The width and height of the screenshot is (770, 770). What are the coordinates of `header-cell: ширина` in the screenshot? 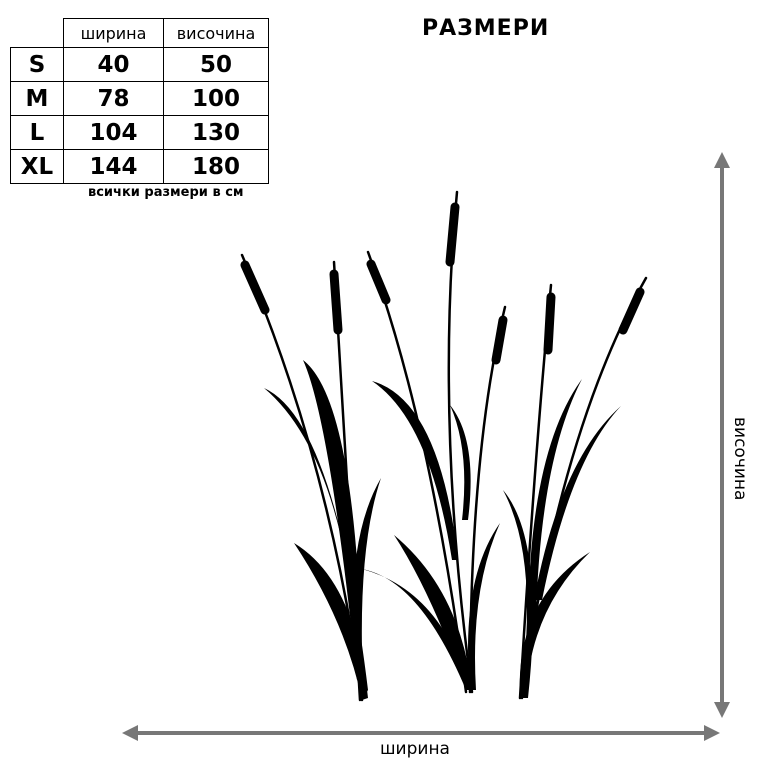 It's located at (113, 33).